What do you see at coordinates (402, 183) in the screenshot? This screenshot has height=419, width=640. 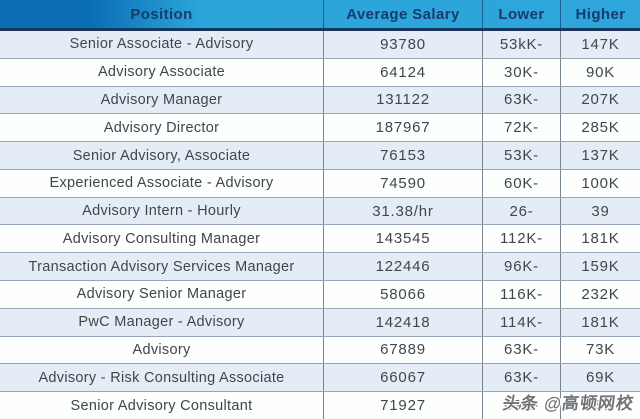 I see `average-salary-cell: 74590` at bounding box center [402, 183].